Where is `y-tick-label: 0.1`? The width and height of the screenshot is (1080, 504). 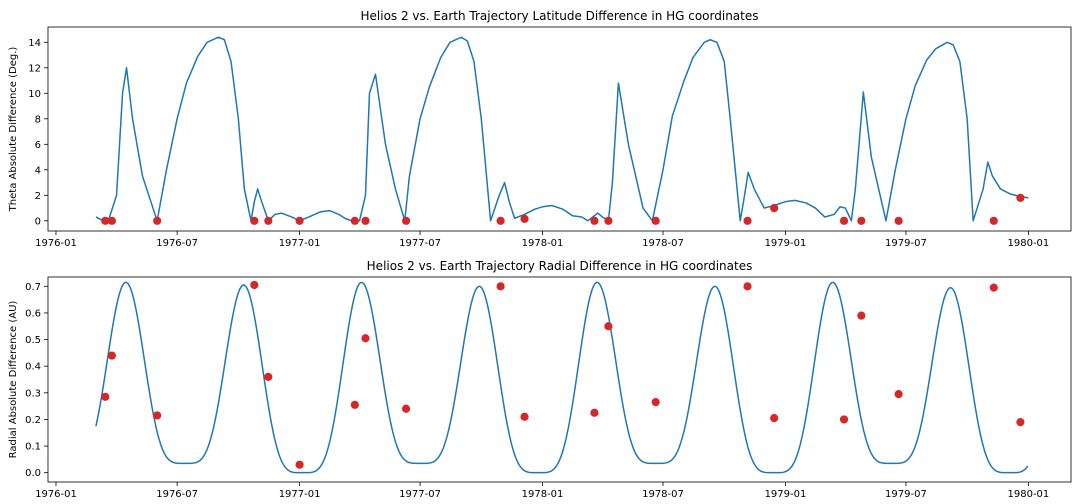
y-tick-label: 0.1 is located at coordinates (33, 447).